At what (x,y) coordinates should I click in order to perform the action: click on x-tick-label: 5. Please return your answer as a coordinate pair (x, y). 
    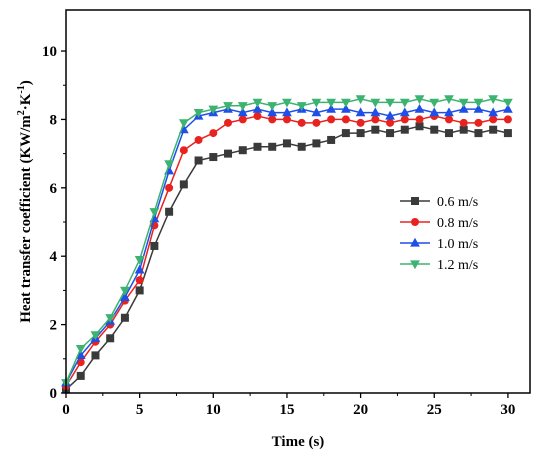
    Looking at the image, I should click on (140, 410).